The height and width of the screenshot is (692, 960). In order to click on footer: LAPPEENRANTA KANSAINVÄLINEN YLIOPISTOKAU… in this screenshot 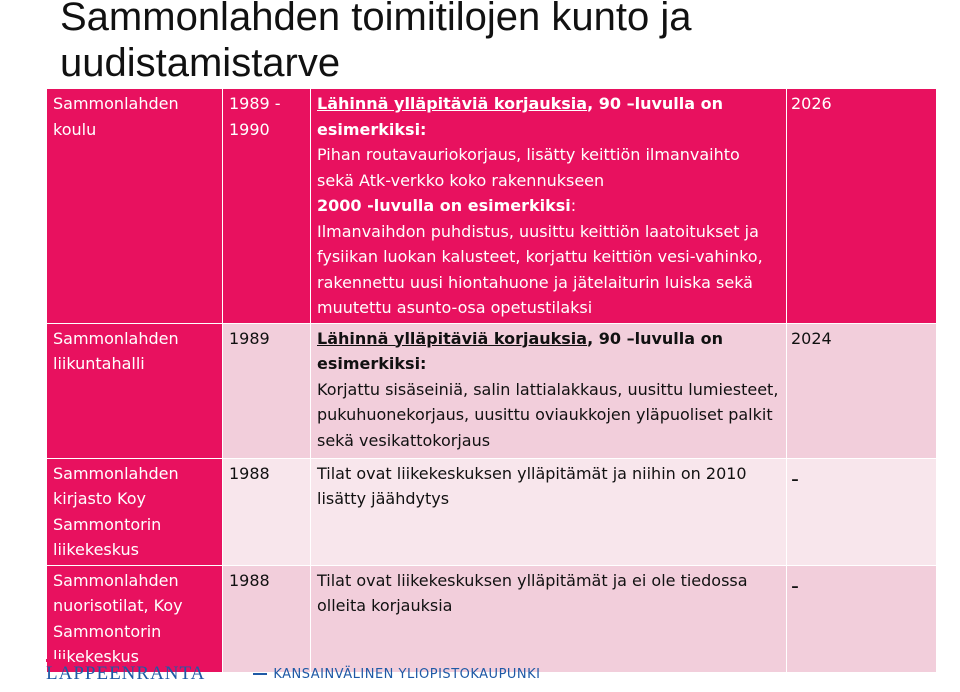, I will do `click(296, 674)`.